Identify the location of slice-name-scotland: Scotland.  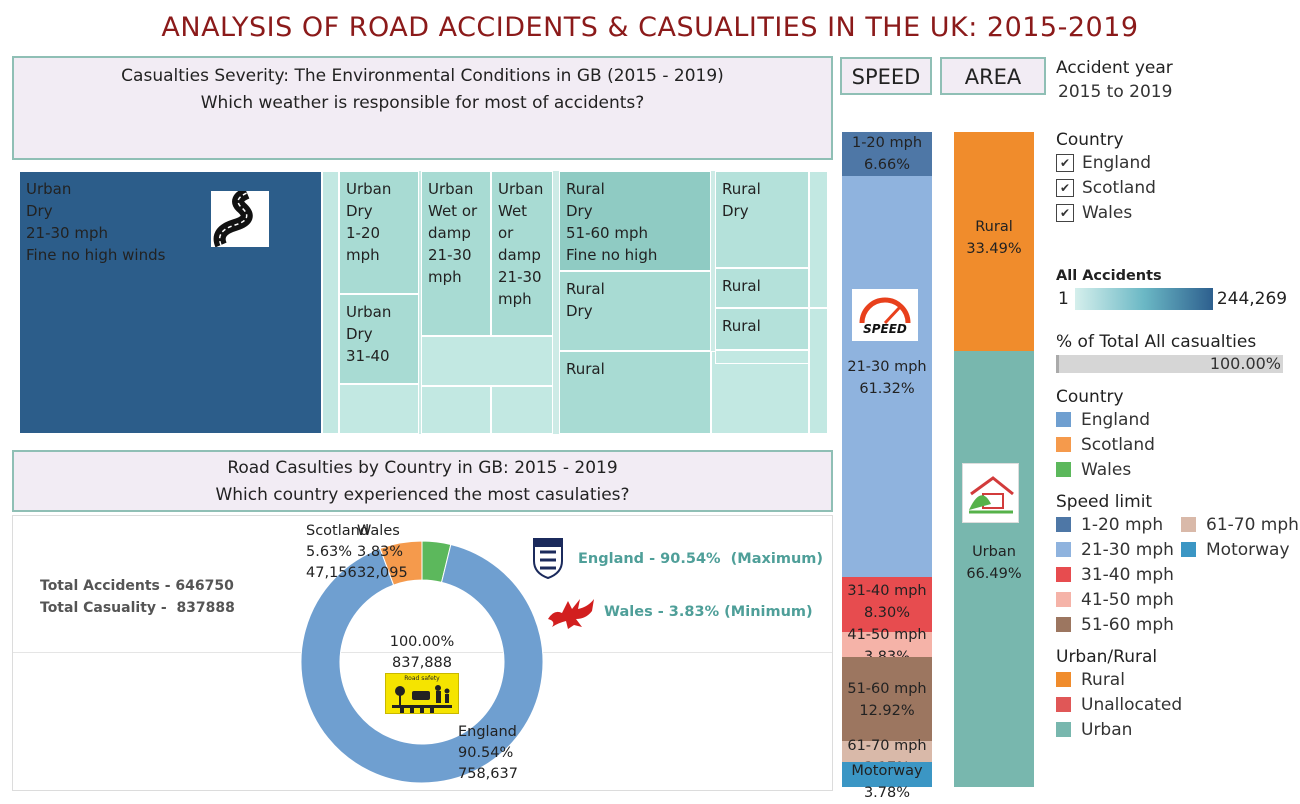
(338, 531).